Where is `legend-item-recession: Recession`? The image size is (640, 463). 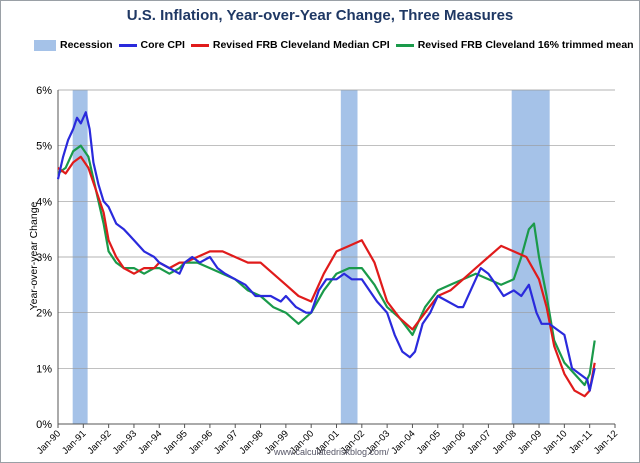 legend-item-recession: Recession is located at coordinates (73, 45).